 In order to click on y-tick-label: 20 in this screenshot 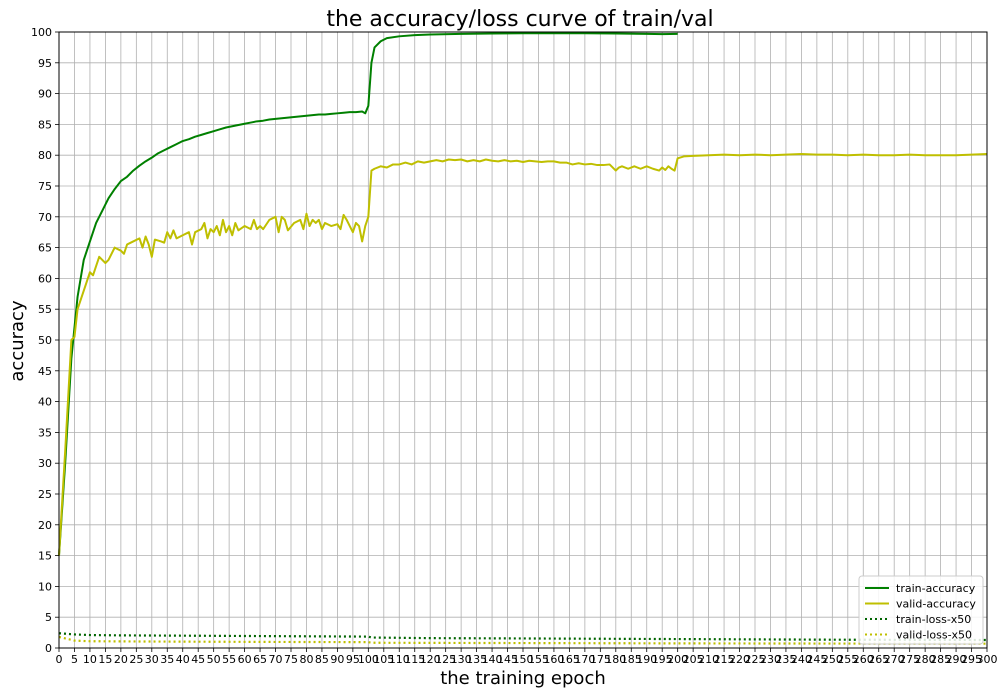, I will do `click(45, 525)`.